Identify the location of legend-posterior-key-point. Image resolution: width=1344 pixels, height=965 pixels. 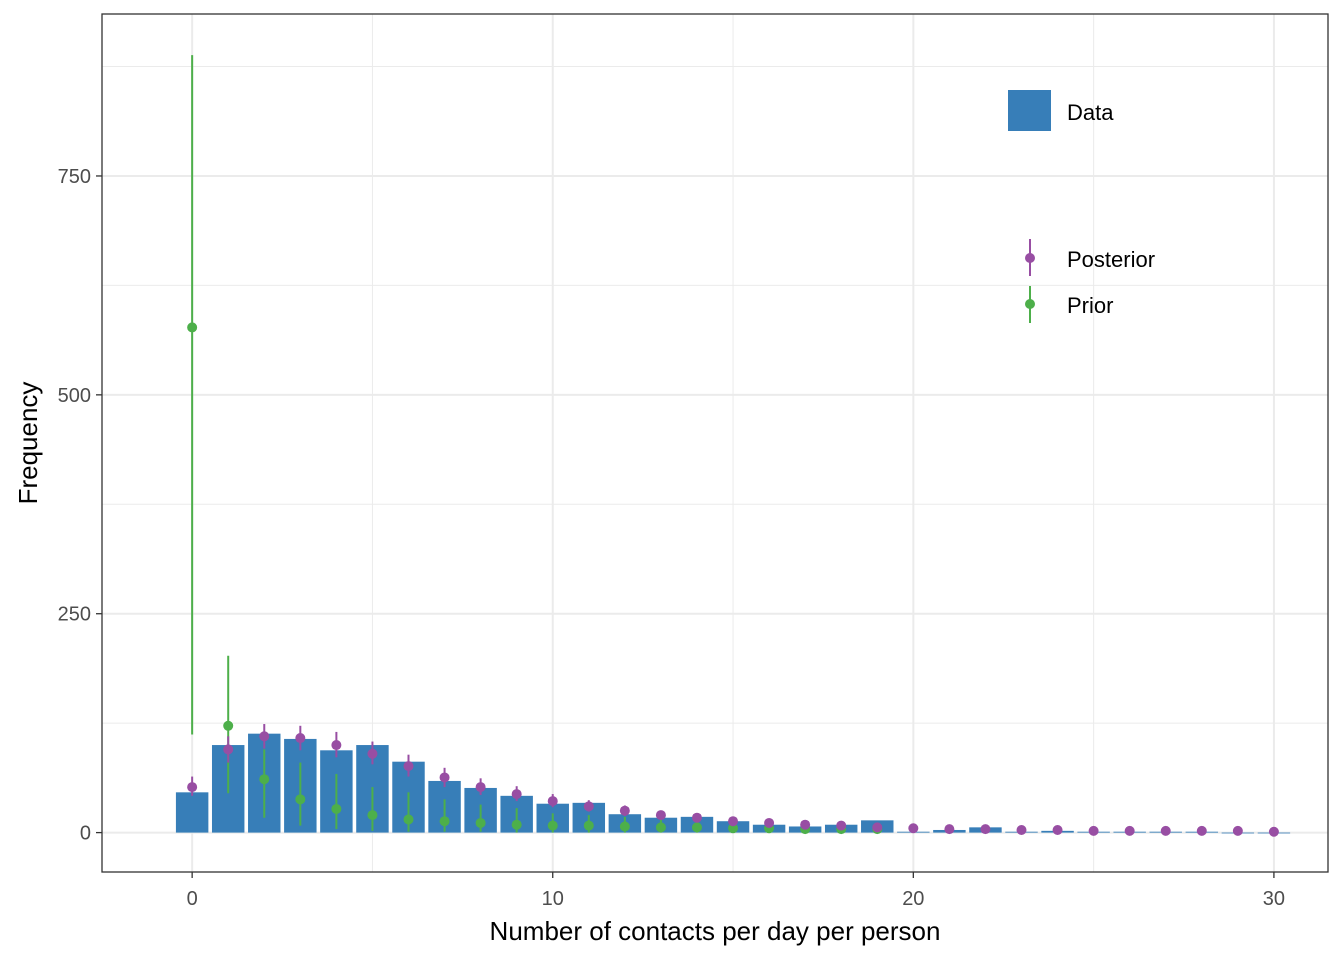
(1030, 258).